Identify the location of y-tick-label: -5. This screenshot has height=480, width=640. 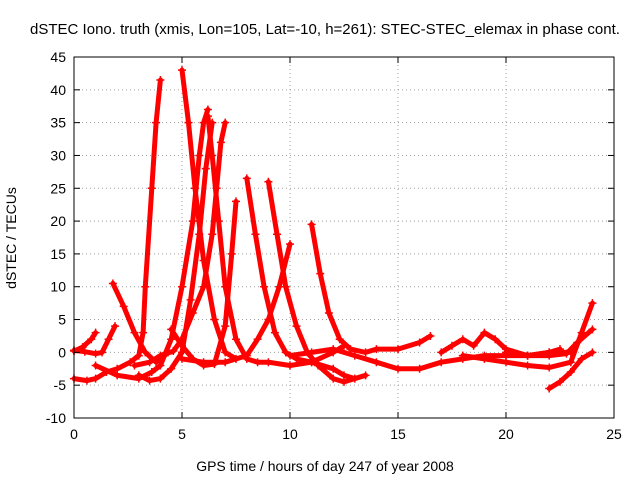
(60, 385).